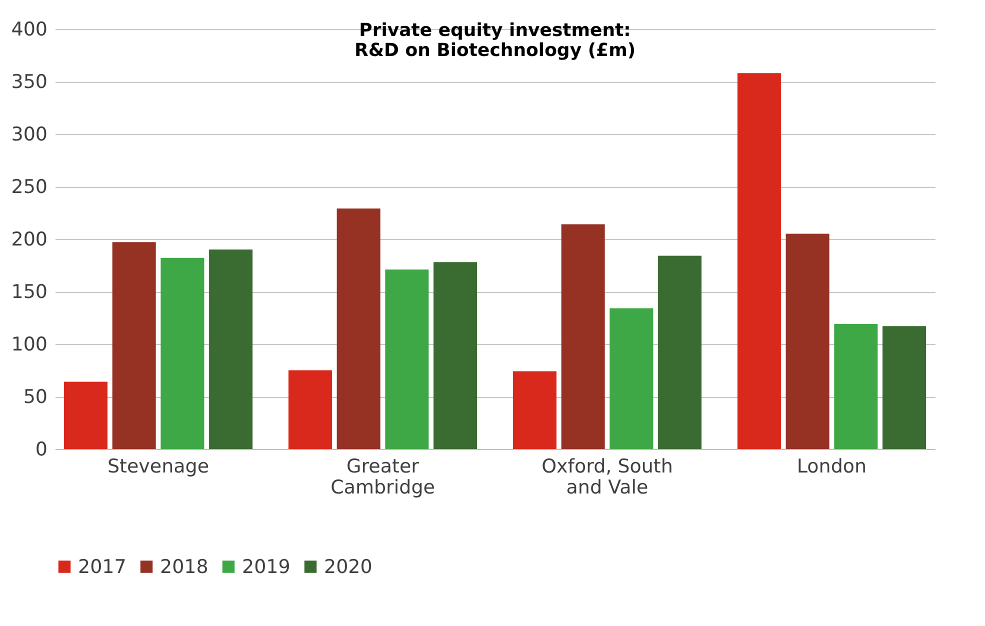 The height and width of the screenshot is (626, 985). I want to click on x-tick-label: London, so click(831, 467).